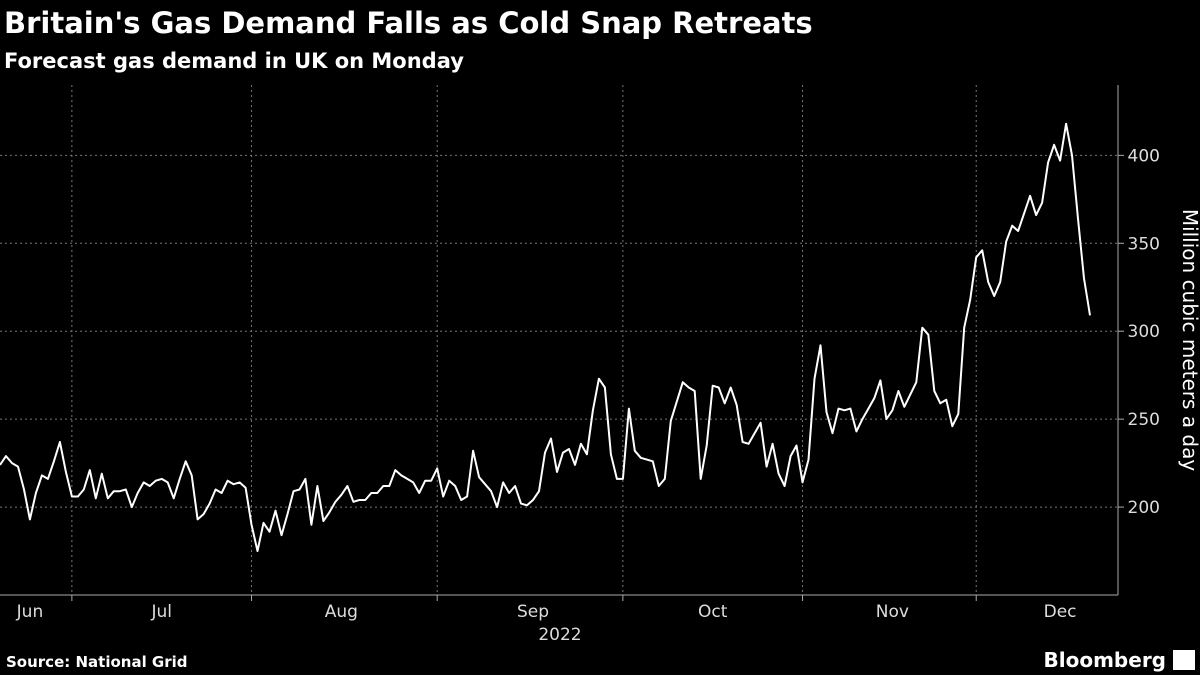 This screenshot has height=675, width=1200. What do you see at coordinates (892, 612) in the screenshot?
I see `x-tick-label: Nov` at bounding box center [892, 612].